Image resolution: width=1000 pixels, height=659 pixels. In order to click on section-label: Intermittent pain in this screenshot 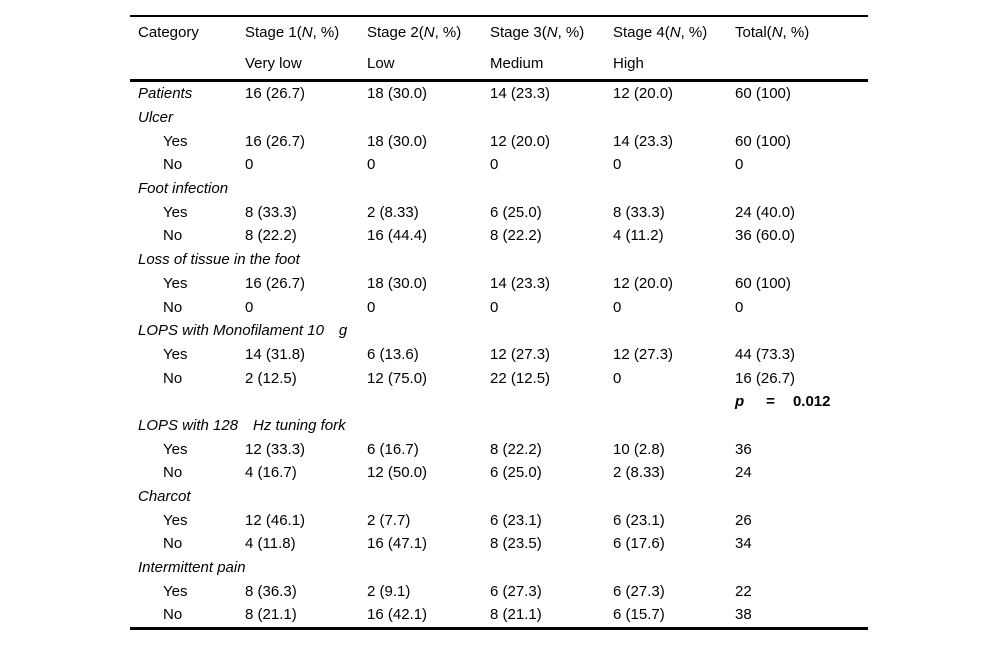, I will do `click(192, 568)`.